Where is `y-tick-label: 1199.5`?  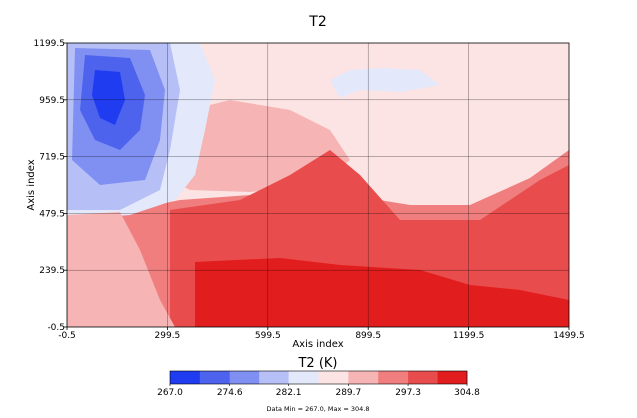 y-tick-label: 1199.5 is located at coordinates (50, 44).